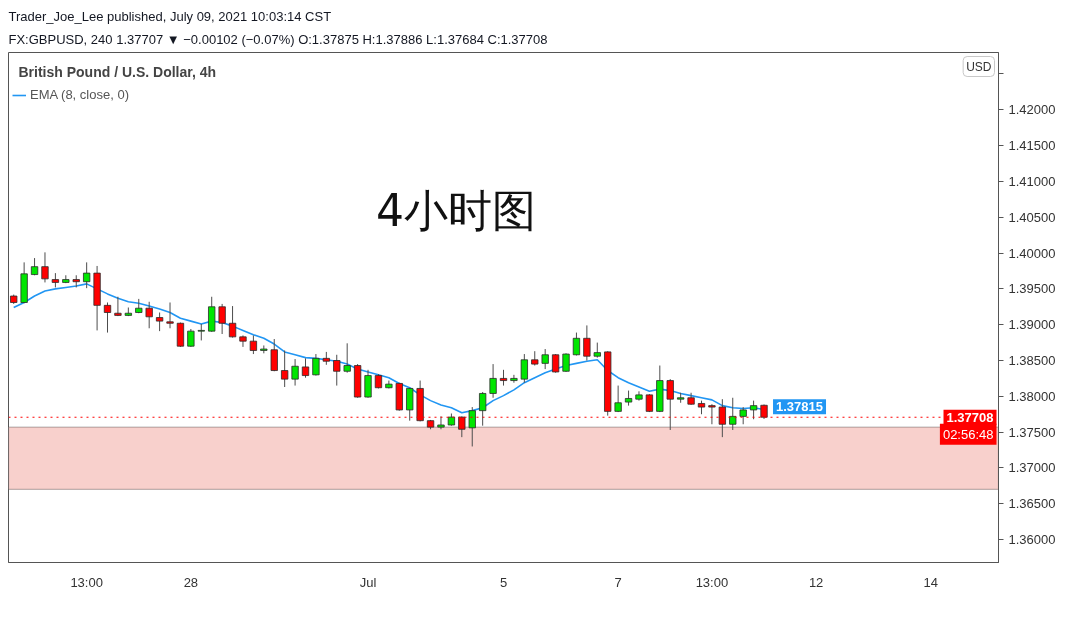 This screenshot has height=630, width=1080. Describe the element at coordinates (503, 582) in the screenshot. I see `x-tick-label: 5` at that location.